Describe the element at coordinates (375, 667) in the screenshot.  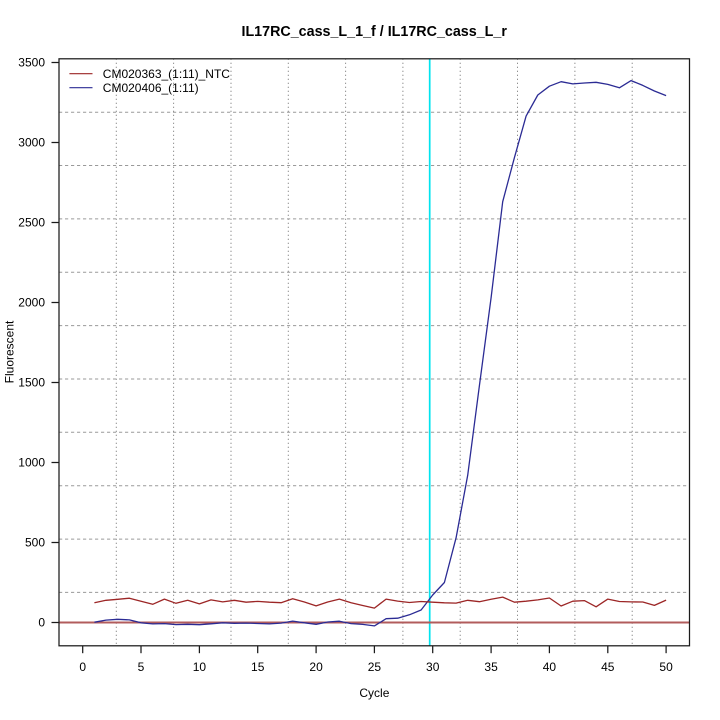
I see `svg-text: 25` at that location.